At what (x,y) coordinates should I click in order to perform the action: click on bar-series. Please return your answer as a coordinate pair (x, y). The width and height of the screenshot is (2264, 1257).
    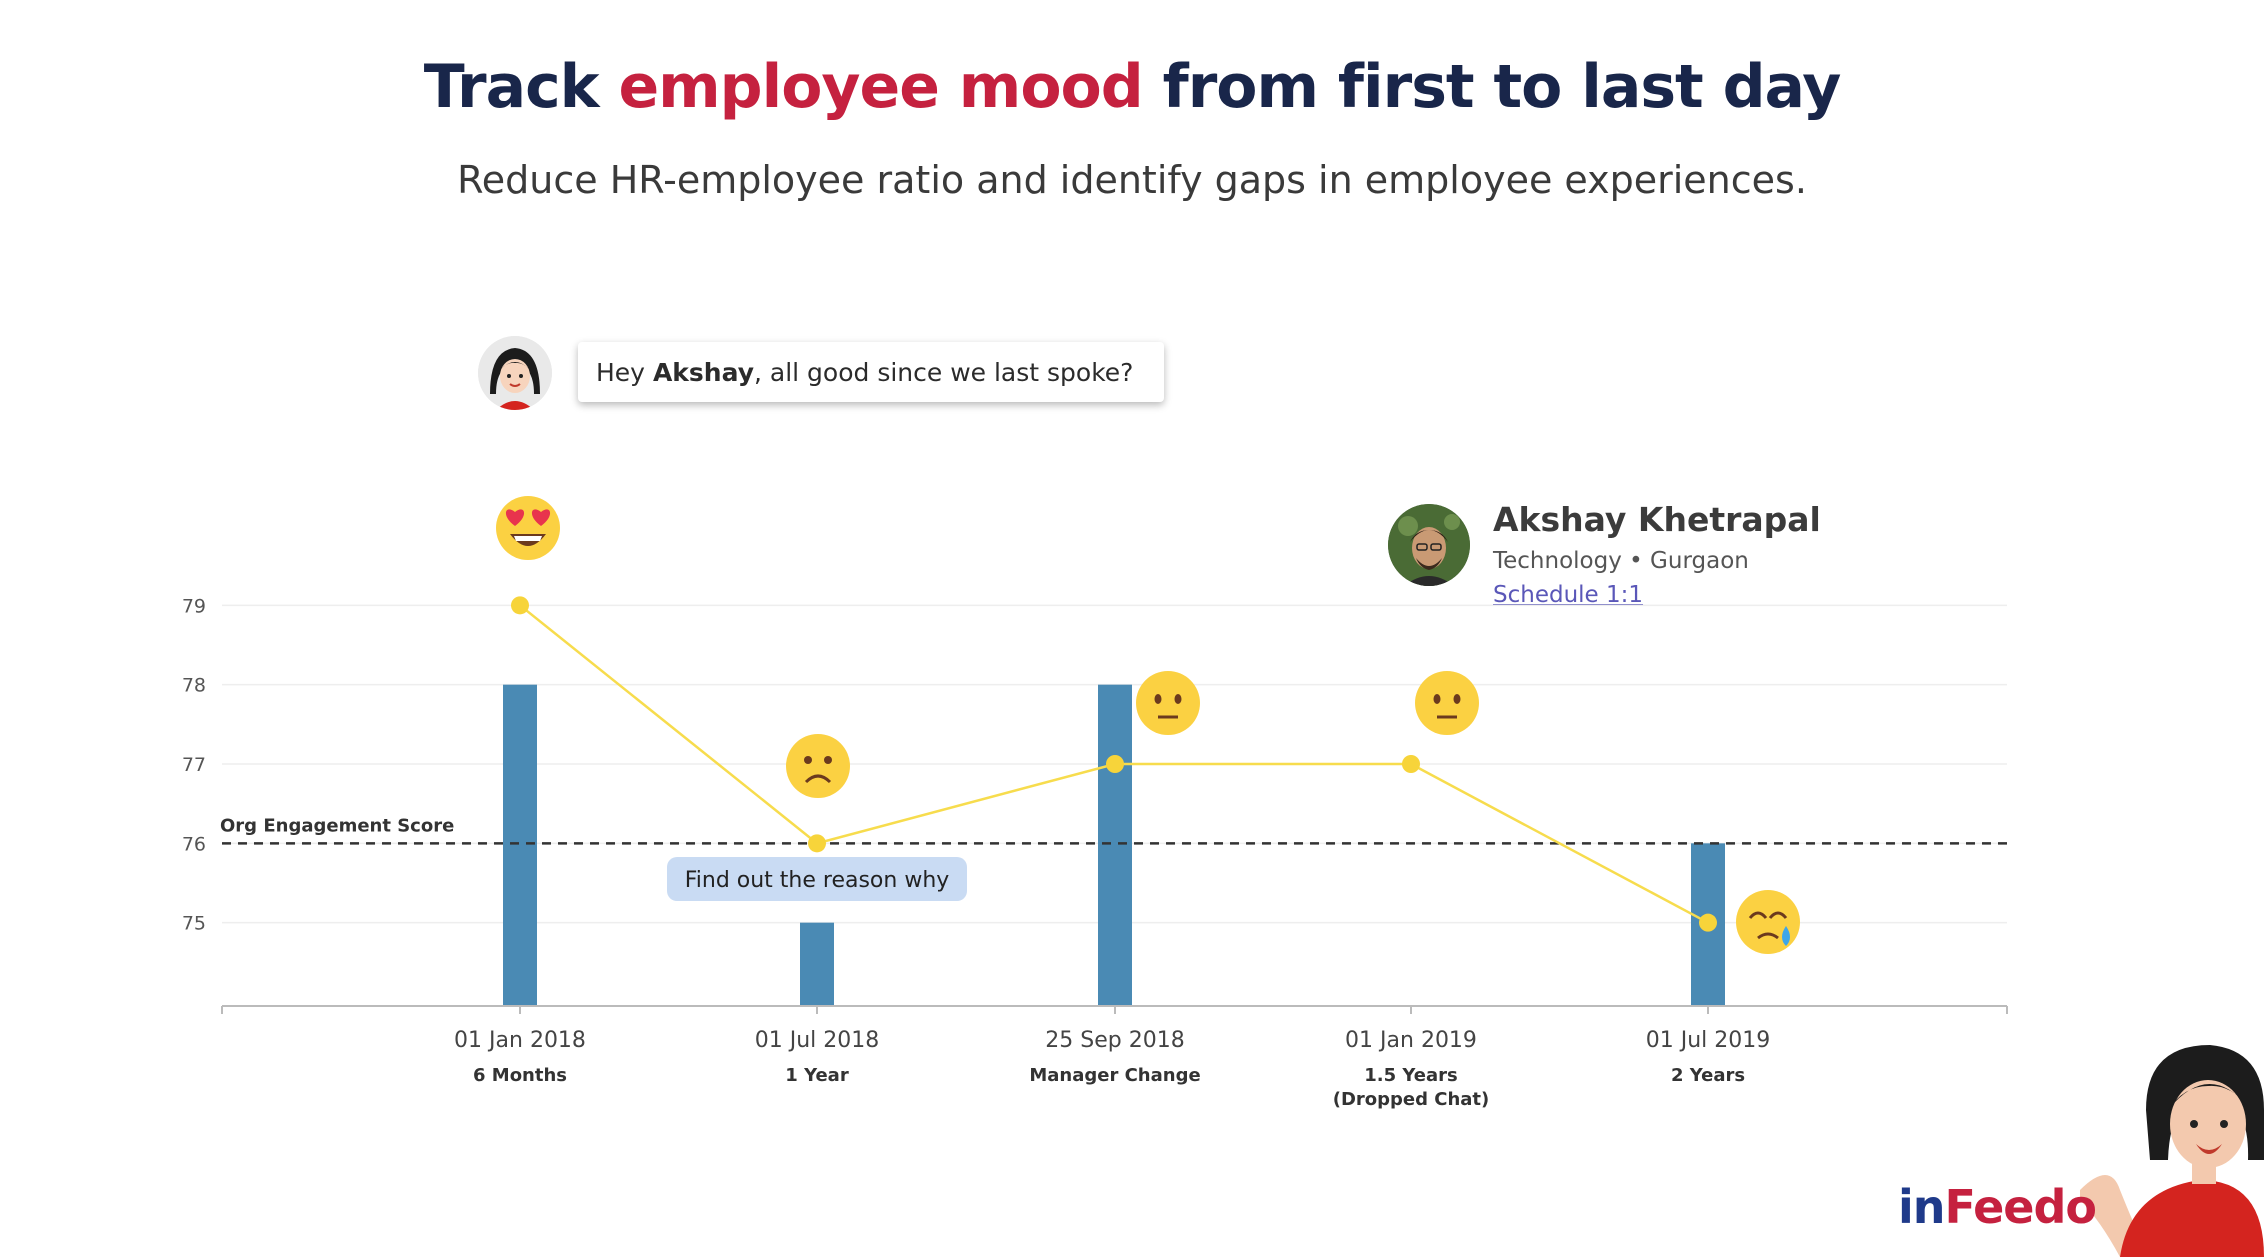
    Looking at the image, I should click on (1114, 845).